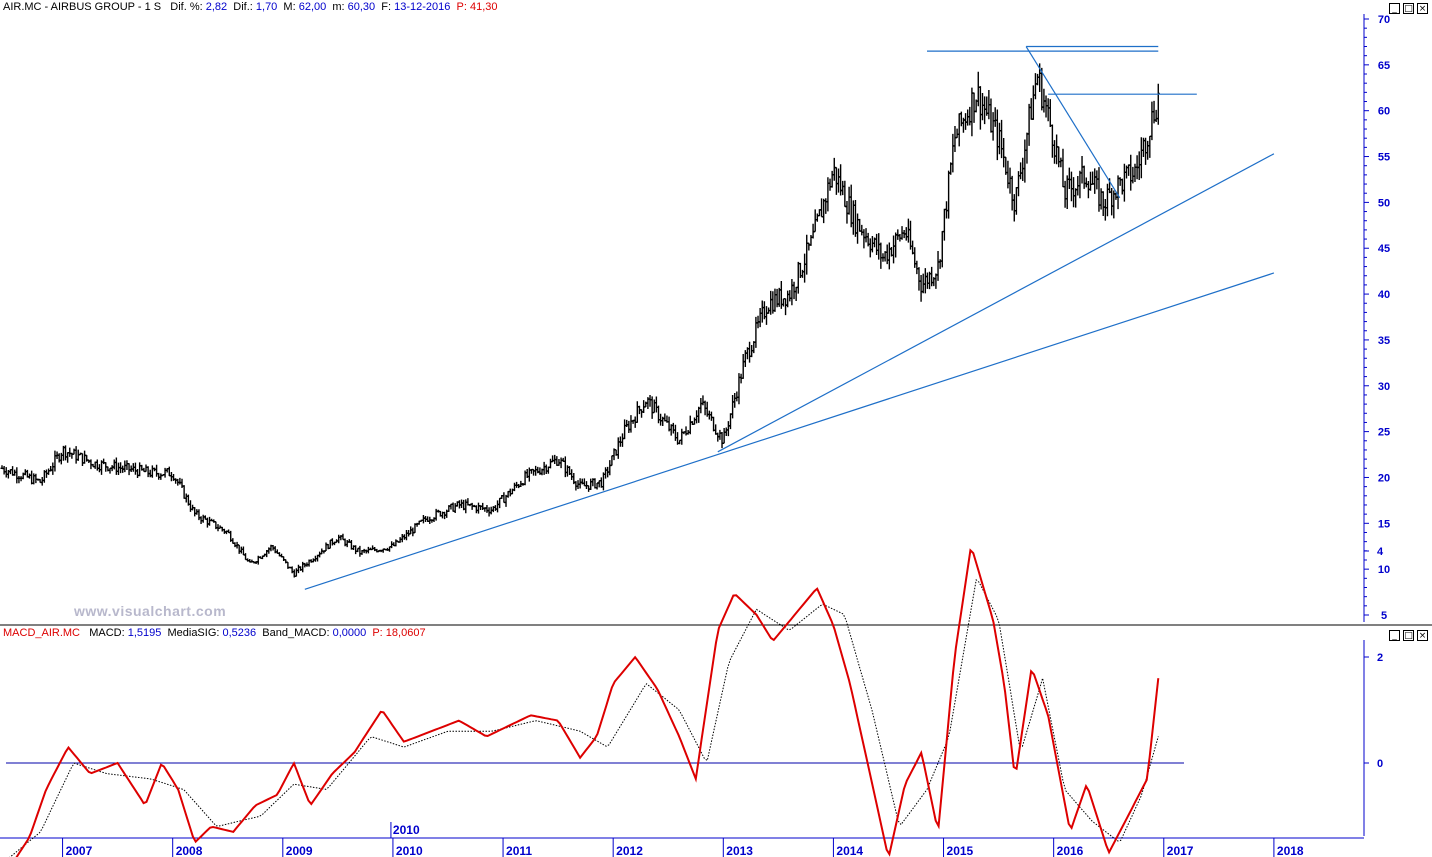 Image resolution: width=1432 pixels, height=857 pixels. I want to click on macd-minimize-button: _, so click(1394, 635).